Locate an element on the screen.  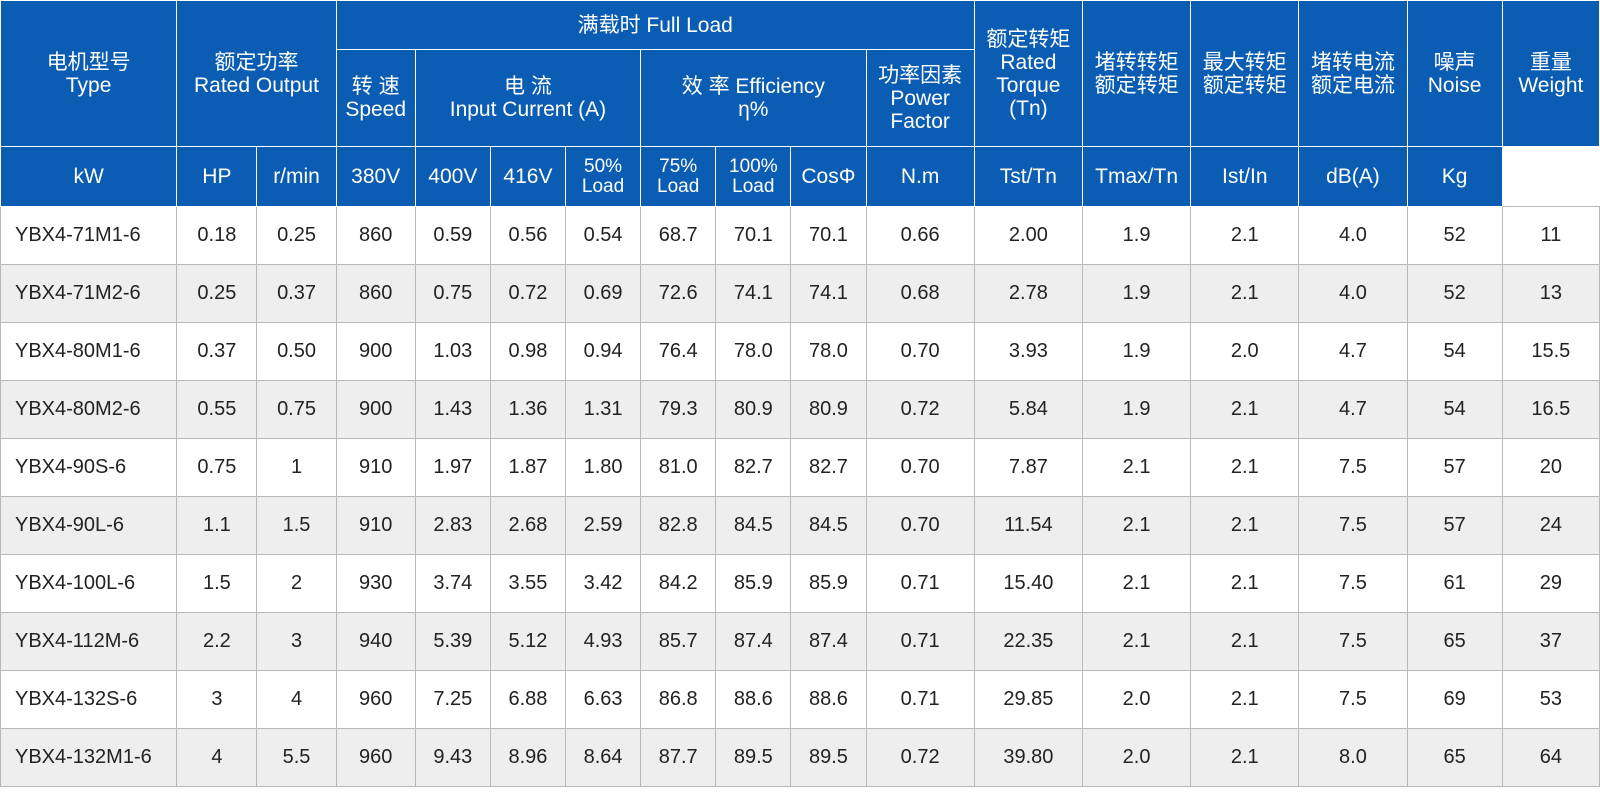
table-cell: 0.98 is located at coordinates (528, 351).